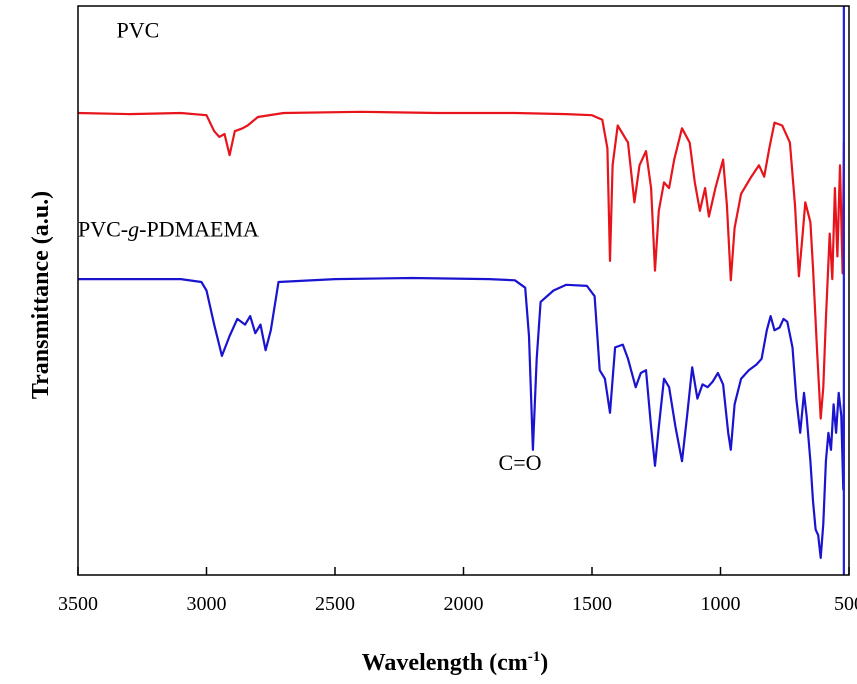 This screenshot has width=857, height=684. Describe the element at coordinates (520, 462) in the screenshot. I see `annotation-carbonyl: C=O` at that location.